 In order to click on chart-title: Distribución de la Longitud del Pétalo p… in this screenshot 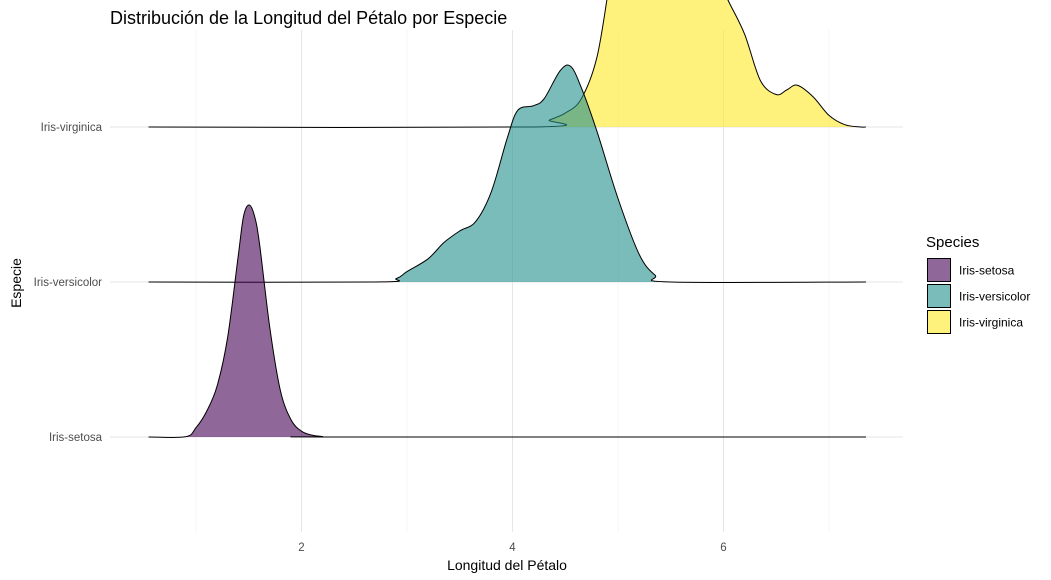, I will do `click(308, 18)`.